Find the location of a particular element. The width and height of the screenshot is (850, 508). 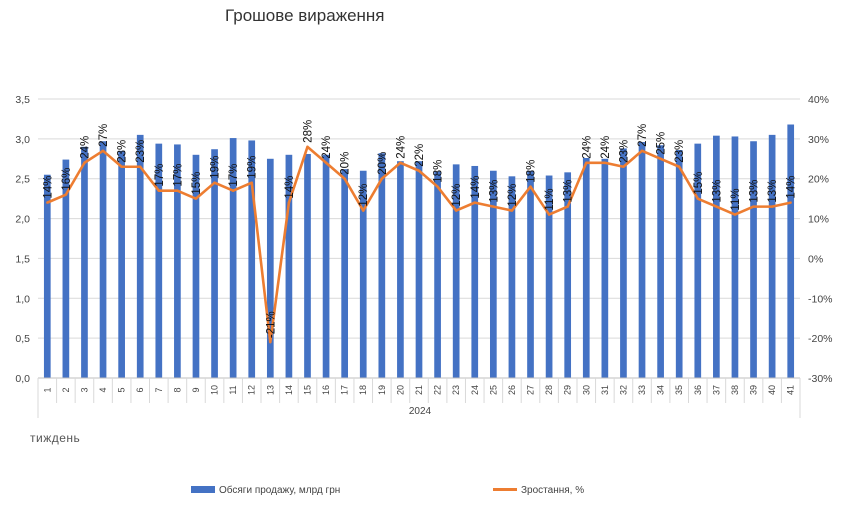

data-label: 20% is located at coordinates (383, 163).